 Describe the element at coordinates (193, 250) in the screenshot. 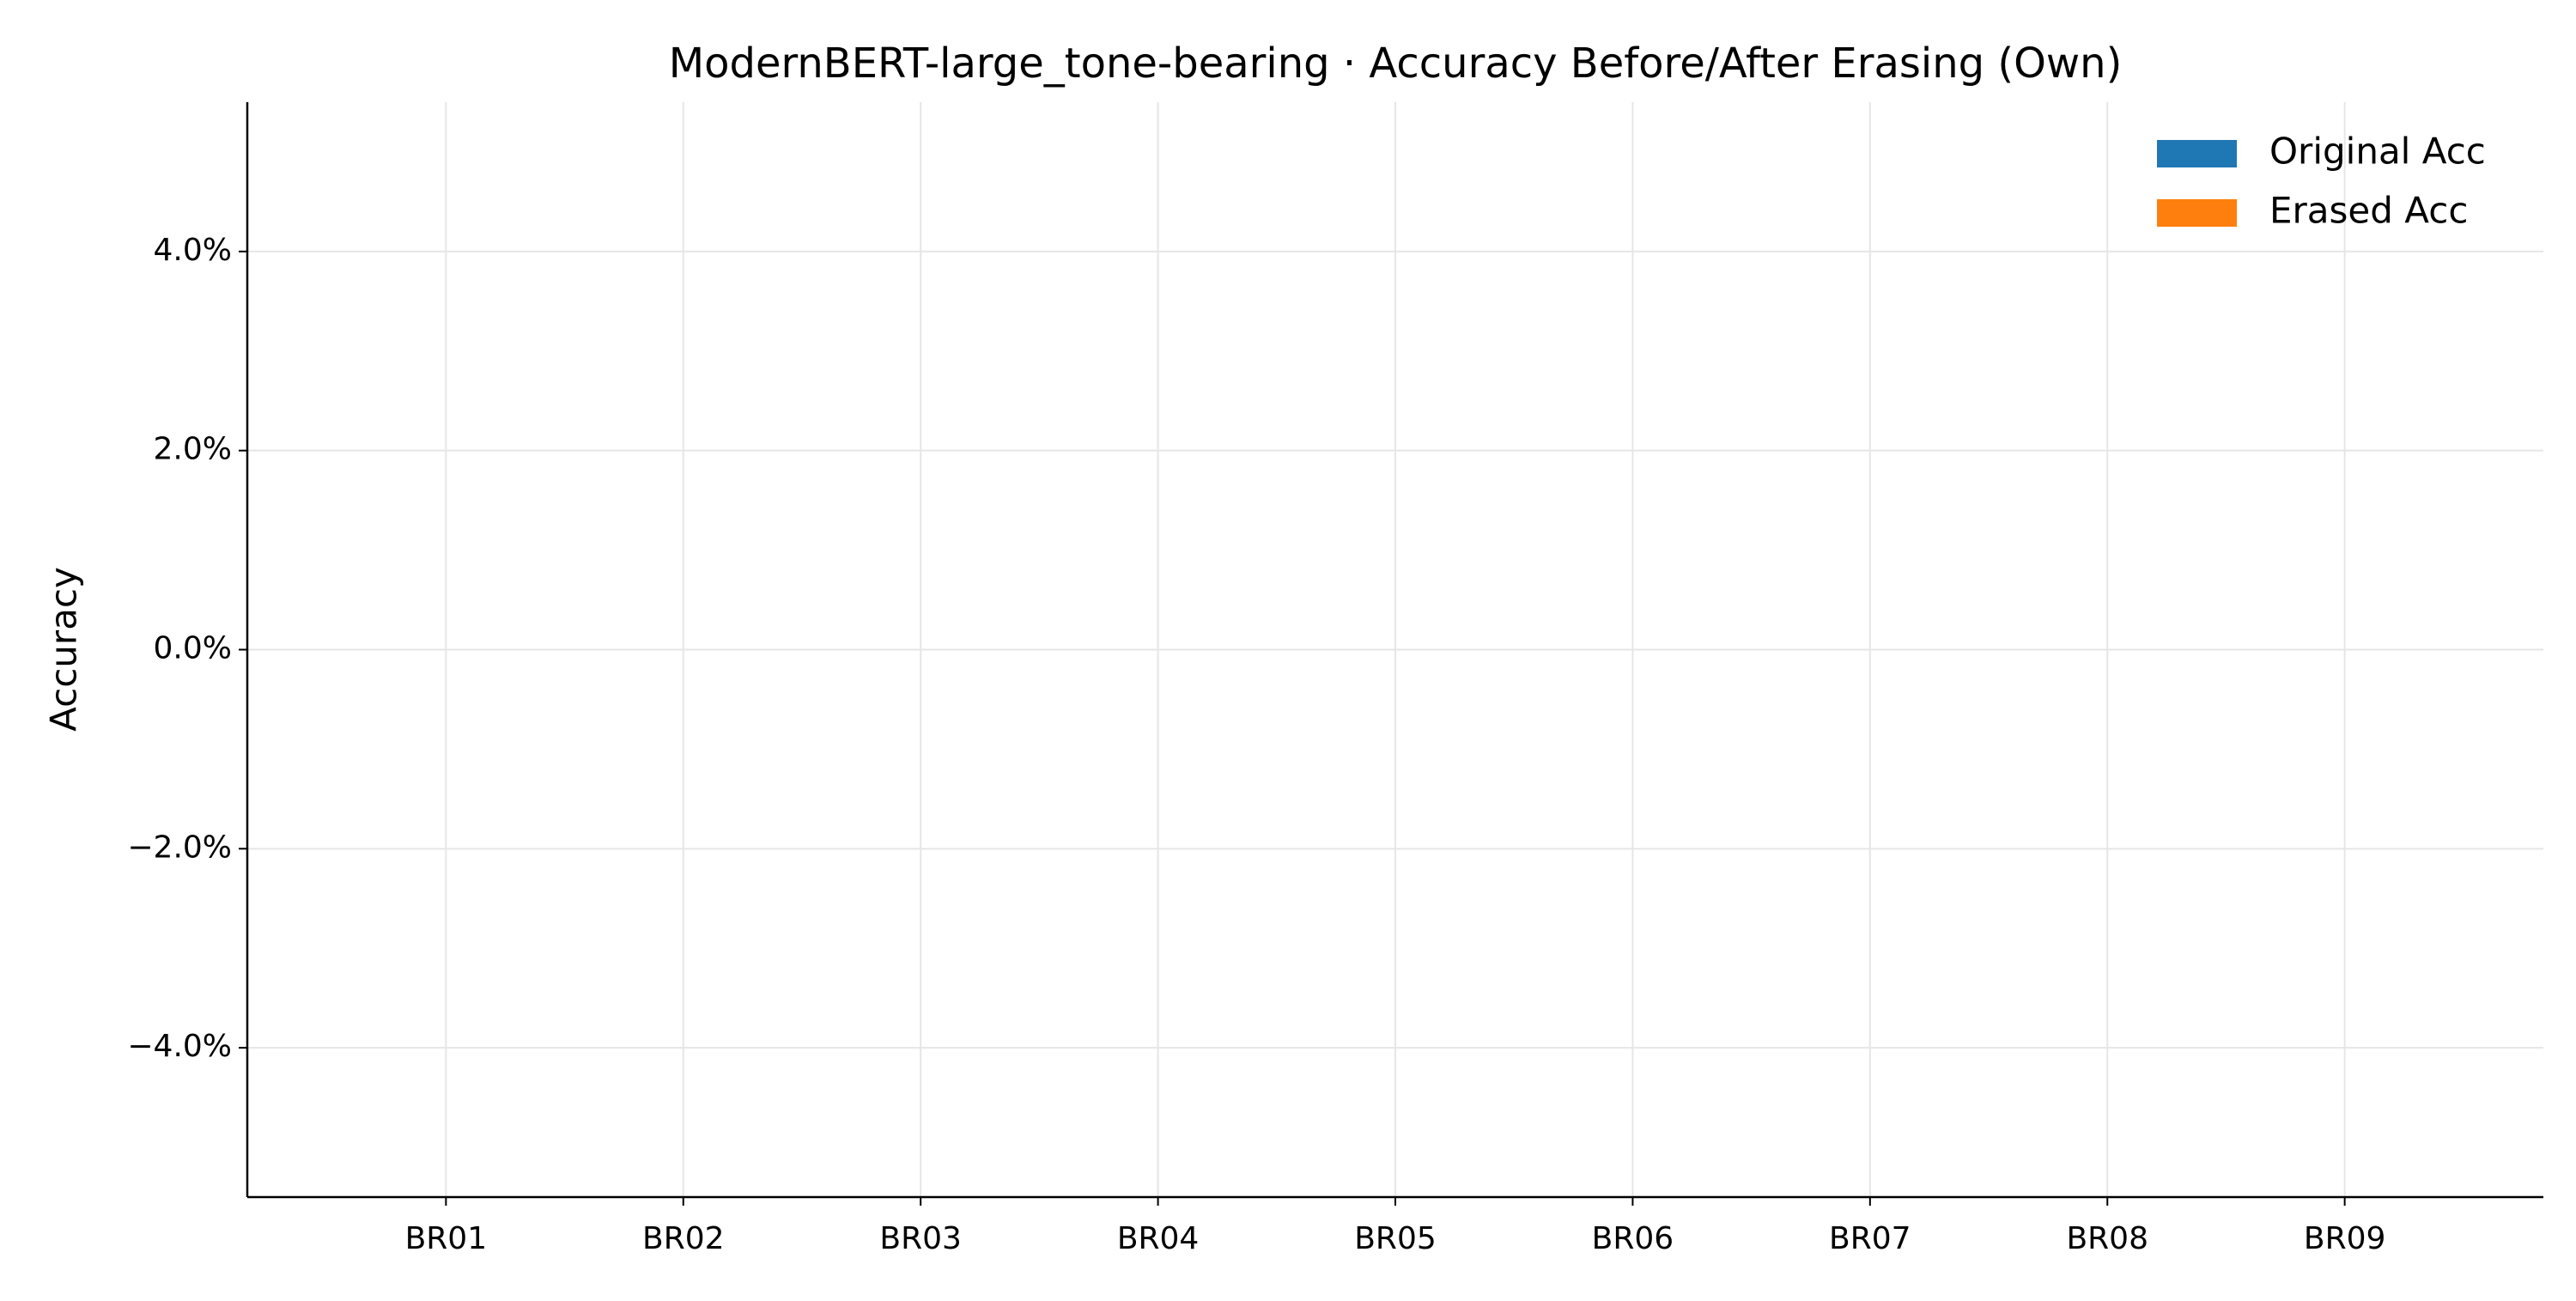

I see `y-tick-label: 4.0%` at that location.